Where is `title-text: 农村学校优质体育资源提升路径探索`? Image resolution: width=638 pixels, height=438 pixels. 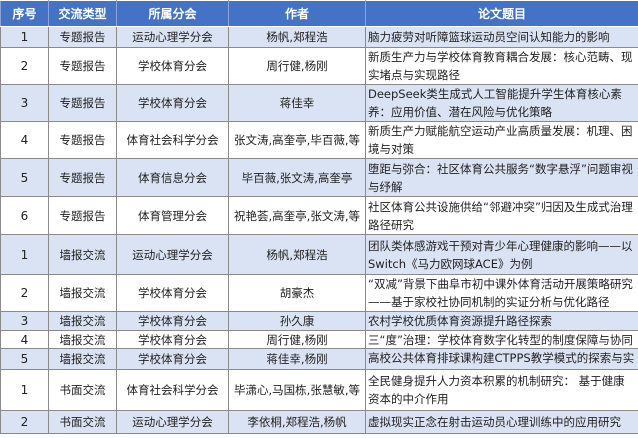
title-text: 农村学校优质体育资源提升路径探索 is located at coordinates (460, 321).